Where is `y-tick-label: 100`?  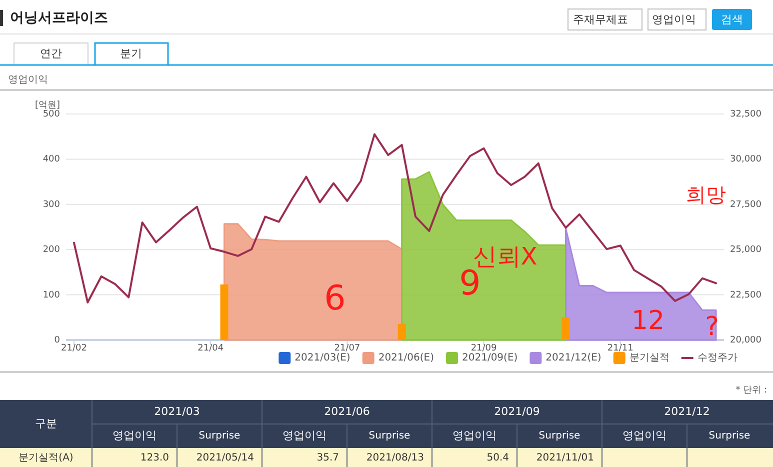 y-tick-label: 100 is located at coordinates (51, 295).